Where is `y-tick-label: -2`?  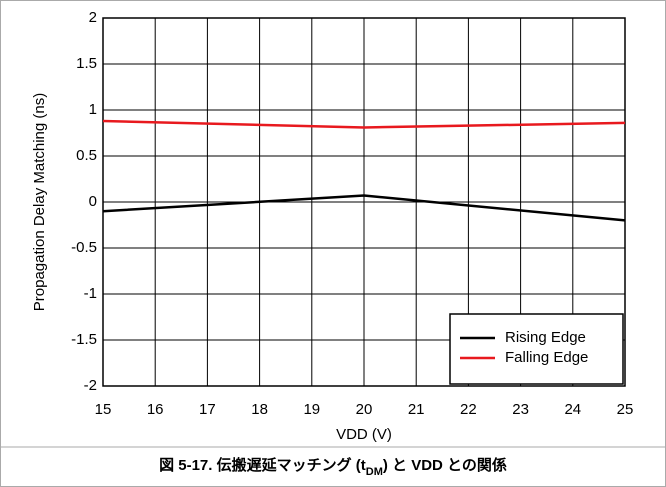 y-tick-label: -2 is located at coordinates (90, 385).